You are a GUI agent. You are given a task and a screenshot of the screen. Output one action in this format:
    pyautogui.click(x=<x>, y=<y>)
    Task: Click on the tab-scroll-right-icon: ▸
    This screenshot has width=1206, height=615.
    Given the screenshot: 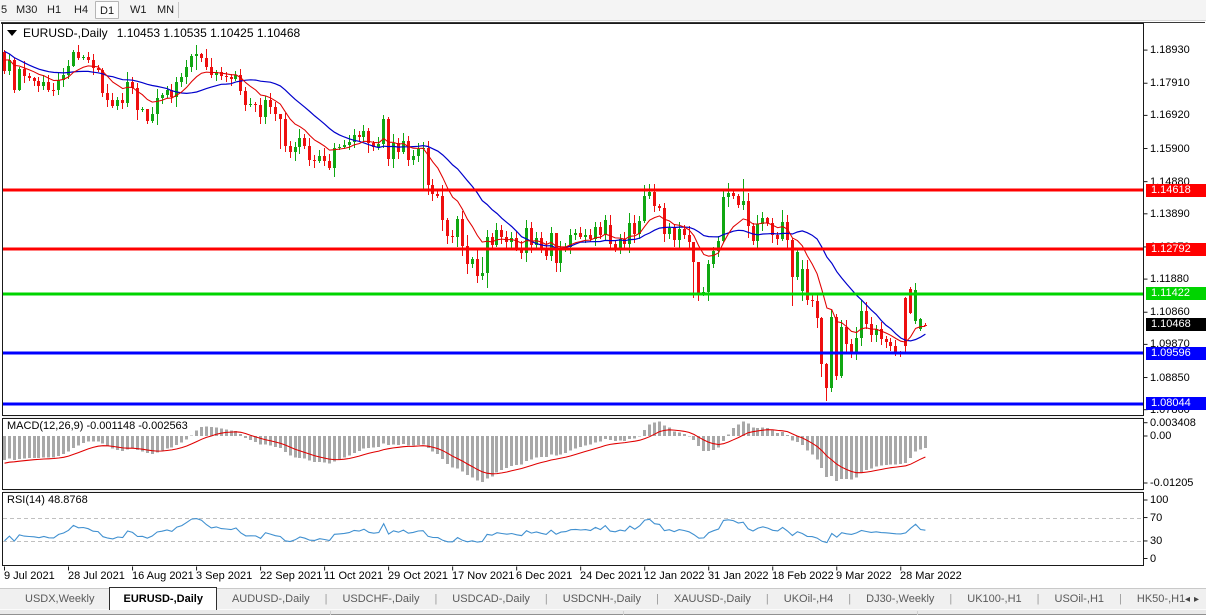 What is the action you would take?
    pyautogui.click(x=1198, y=599)
    